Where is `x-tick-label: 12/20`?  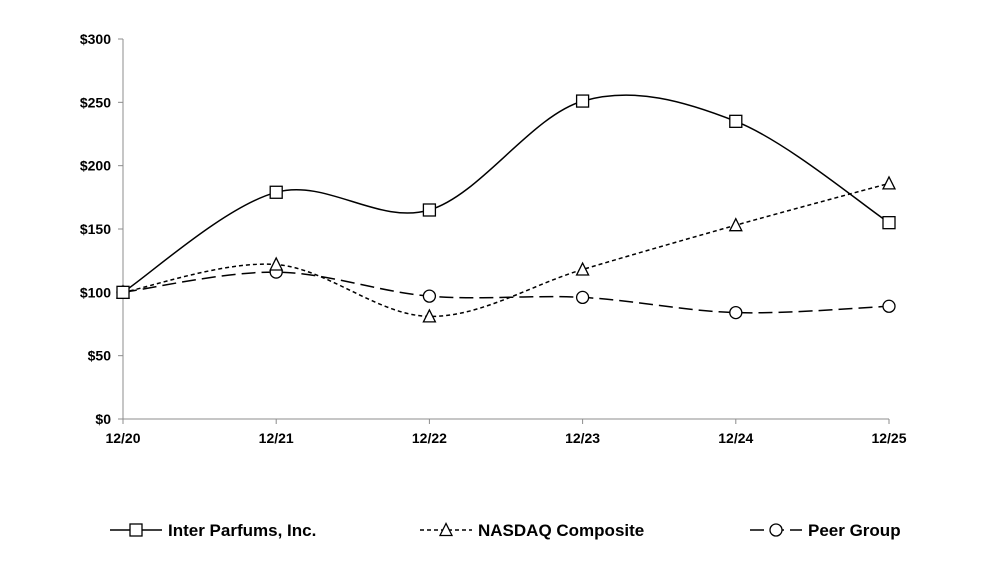
x-tick-label: 12/20 is located at coordinates (122, 438).